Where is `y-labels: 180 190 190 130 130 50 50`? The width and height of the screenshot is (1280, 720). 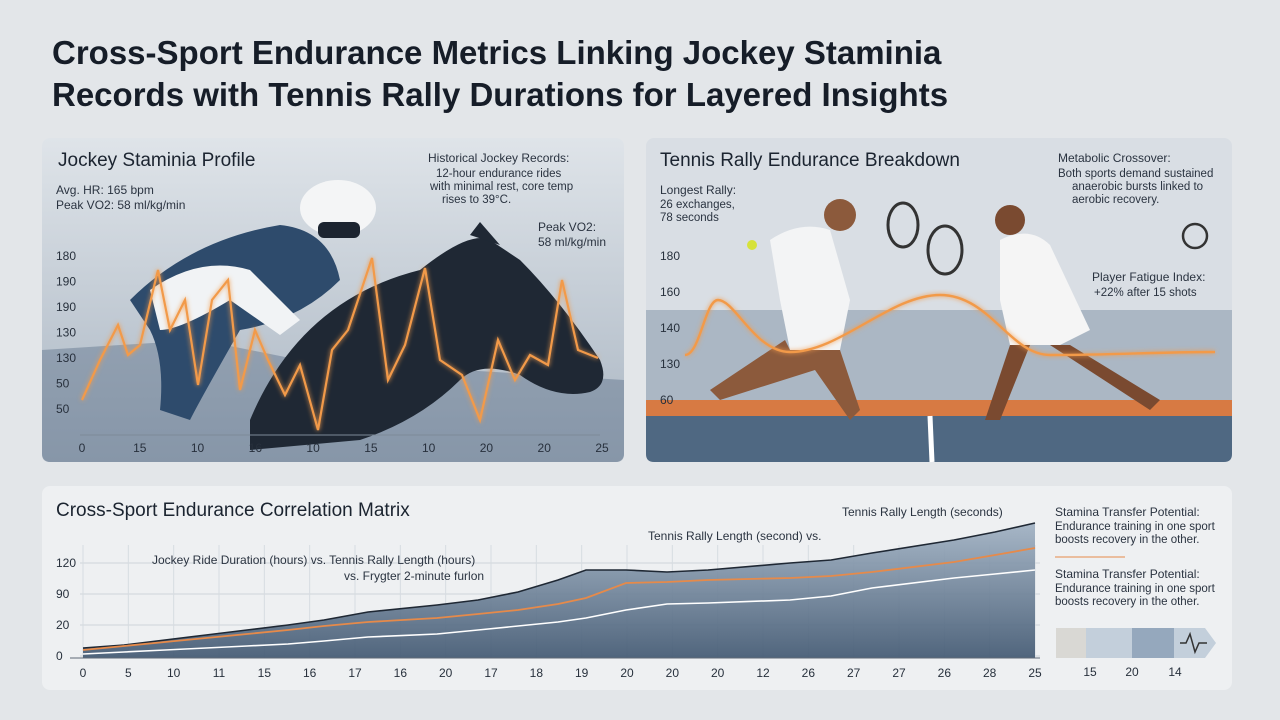
y-labels: 180 190 190 130 130 50 50 is located at coordinates (66, 332).